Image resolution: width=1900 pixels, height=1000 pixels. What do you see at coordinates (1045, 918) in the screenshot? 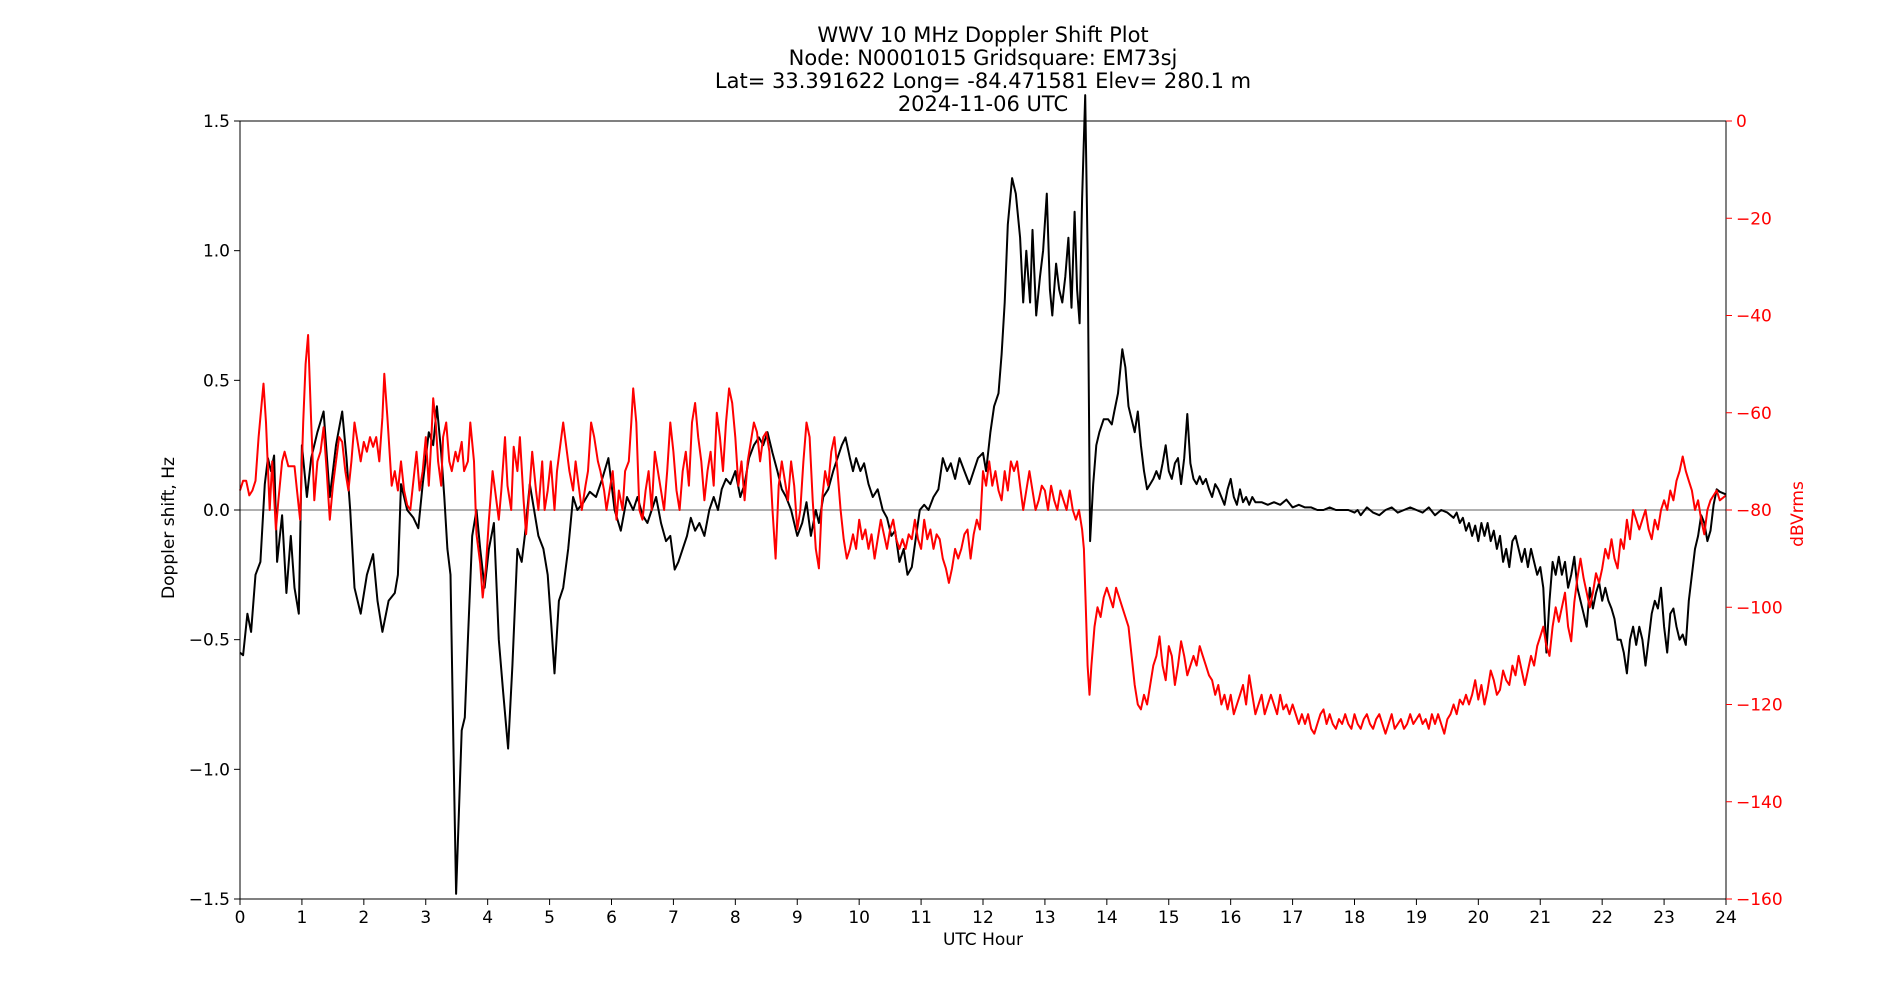
I see `x-tick-label: 13` at bounding box center [1045, 918].